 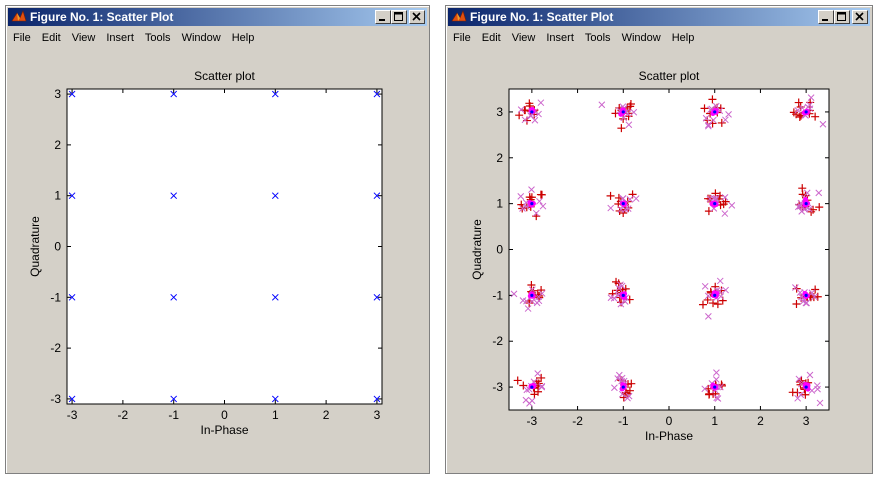 What do you see at coordinates (55, 348) in the screenshot?
I see `y-tick-label: -2` at bounding box center [55, 348].